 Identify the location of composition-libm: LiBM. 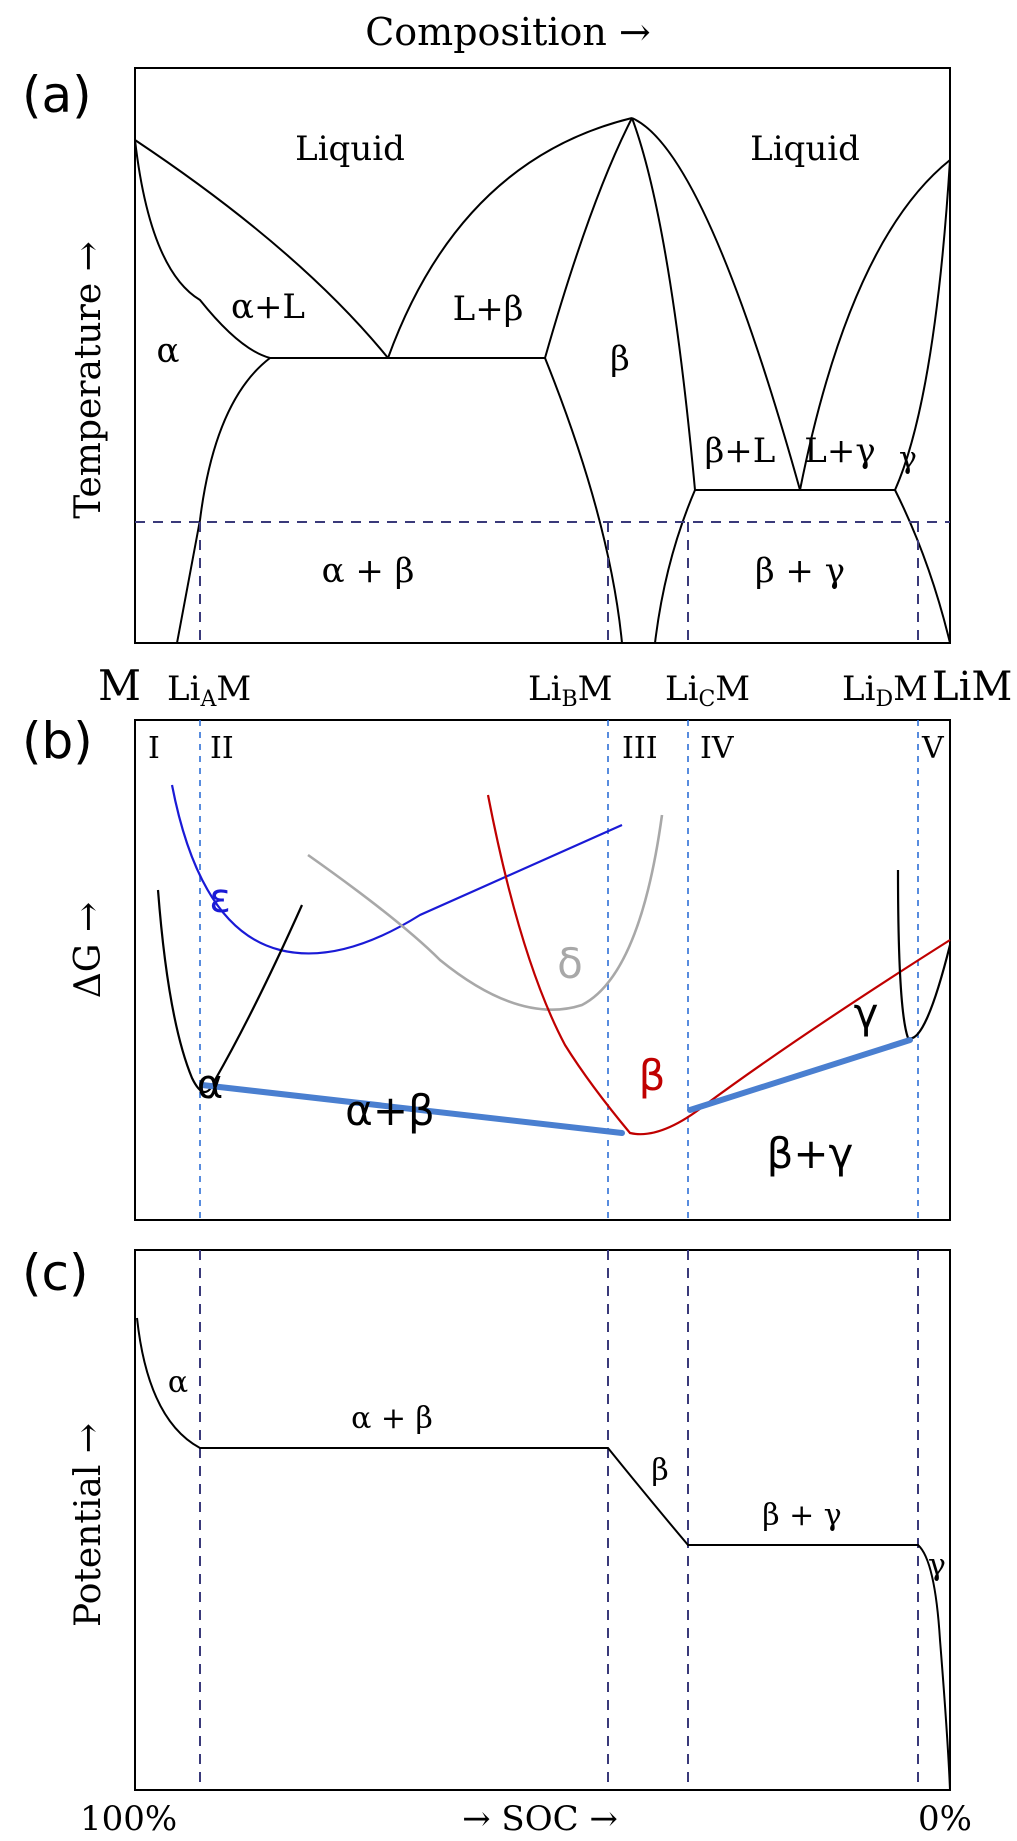
(570, 690).